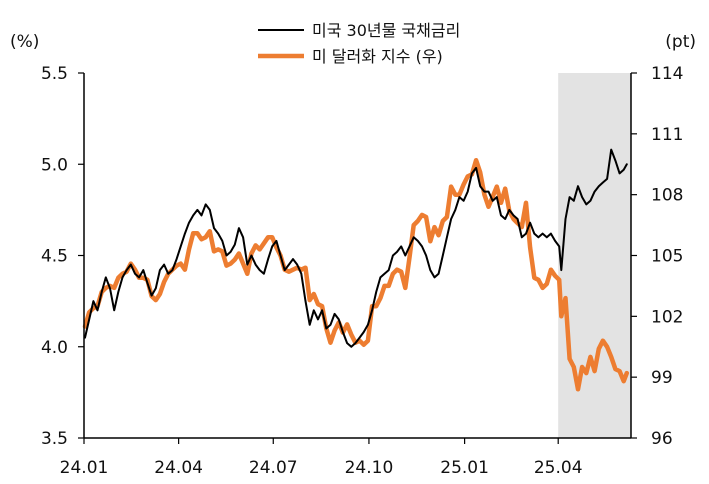  Describe the element at coordinates (594, 255) in the screenshot. I see `shaded-period` at that location.